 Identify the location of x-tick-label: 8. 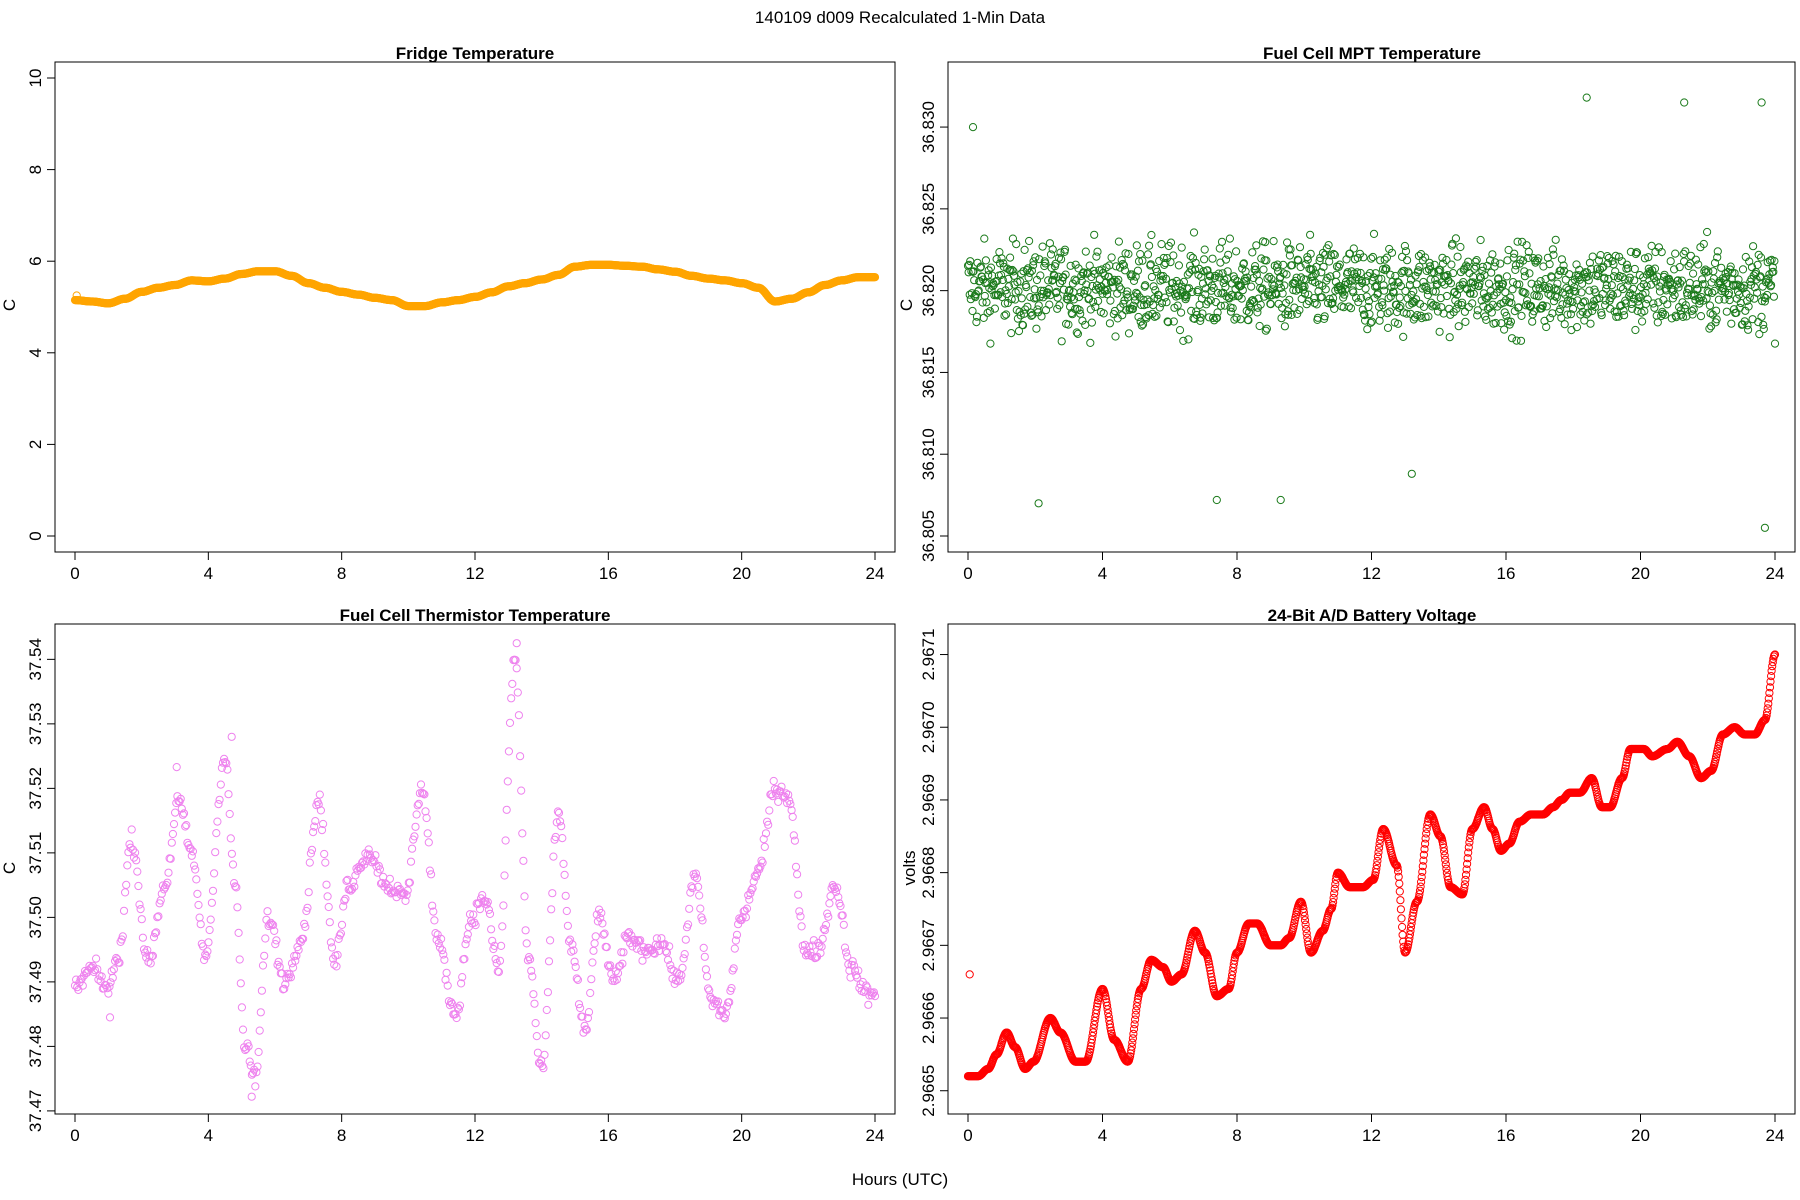
(1236, 1135).